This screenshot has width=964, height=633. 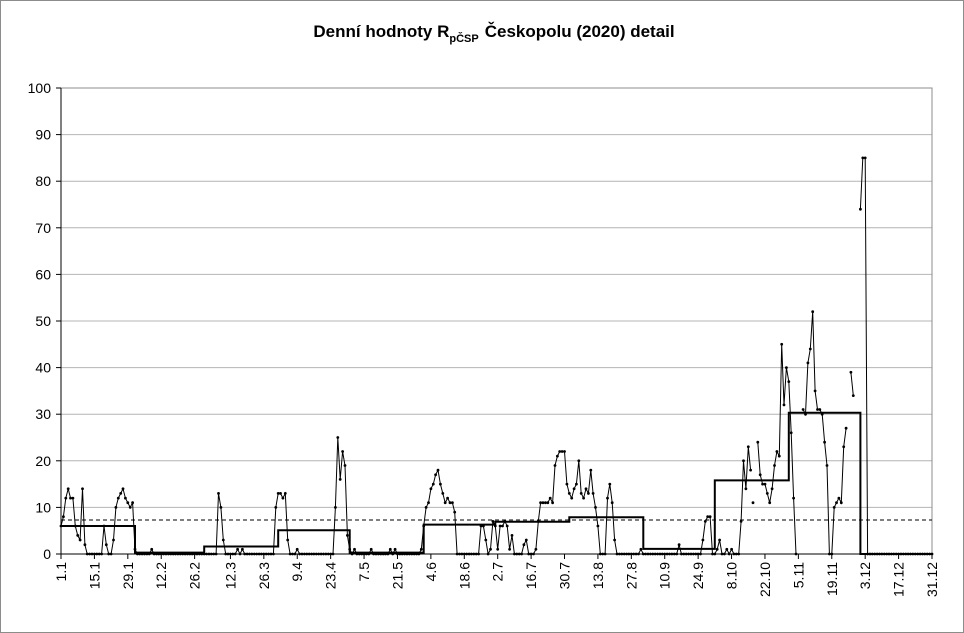 What do you see at coordinates (732, 575) in the screenshot?
I see `x-tick-label: 8.10` at bounding box center [732, 575].